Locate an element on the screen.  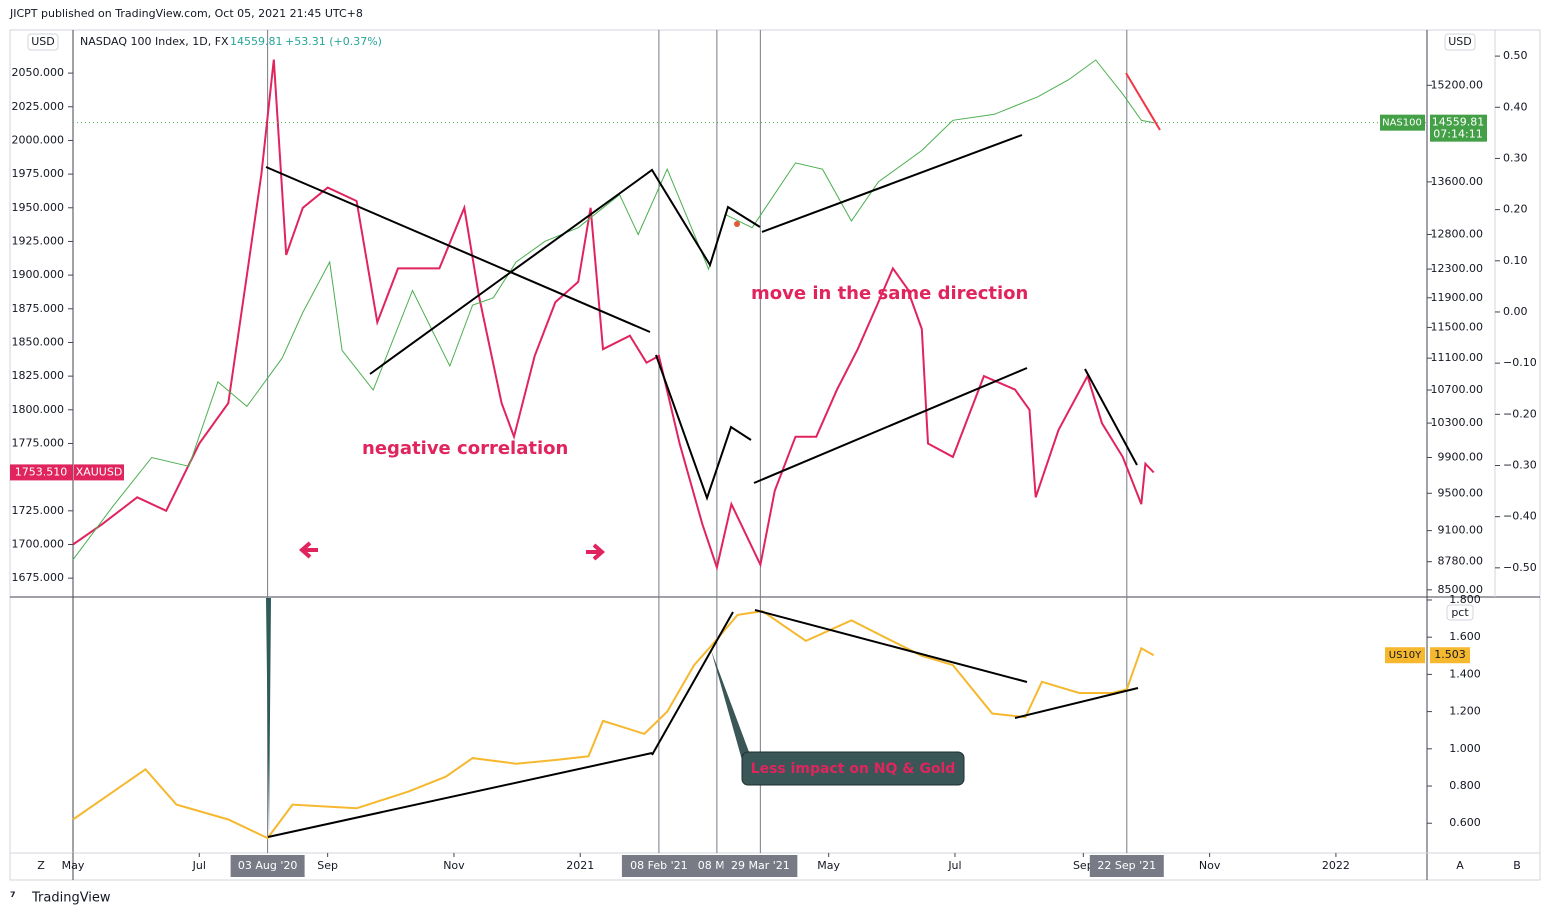
y-tick-label: 1925.000 is located at coordinates (38, 240).